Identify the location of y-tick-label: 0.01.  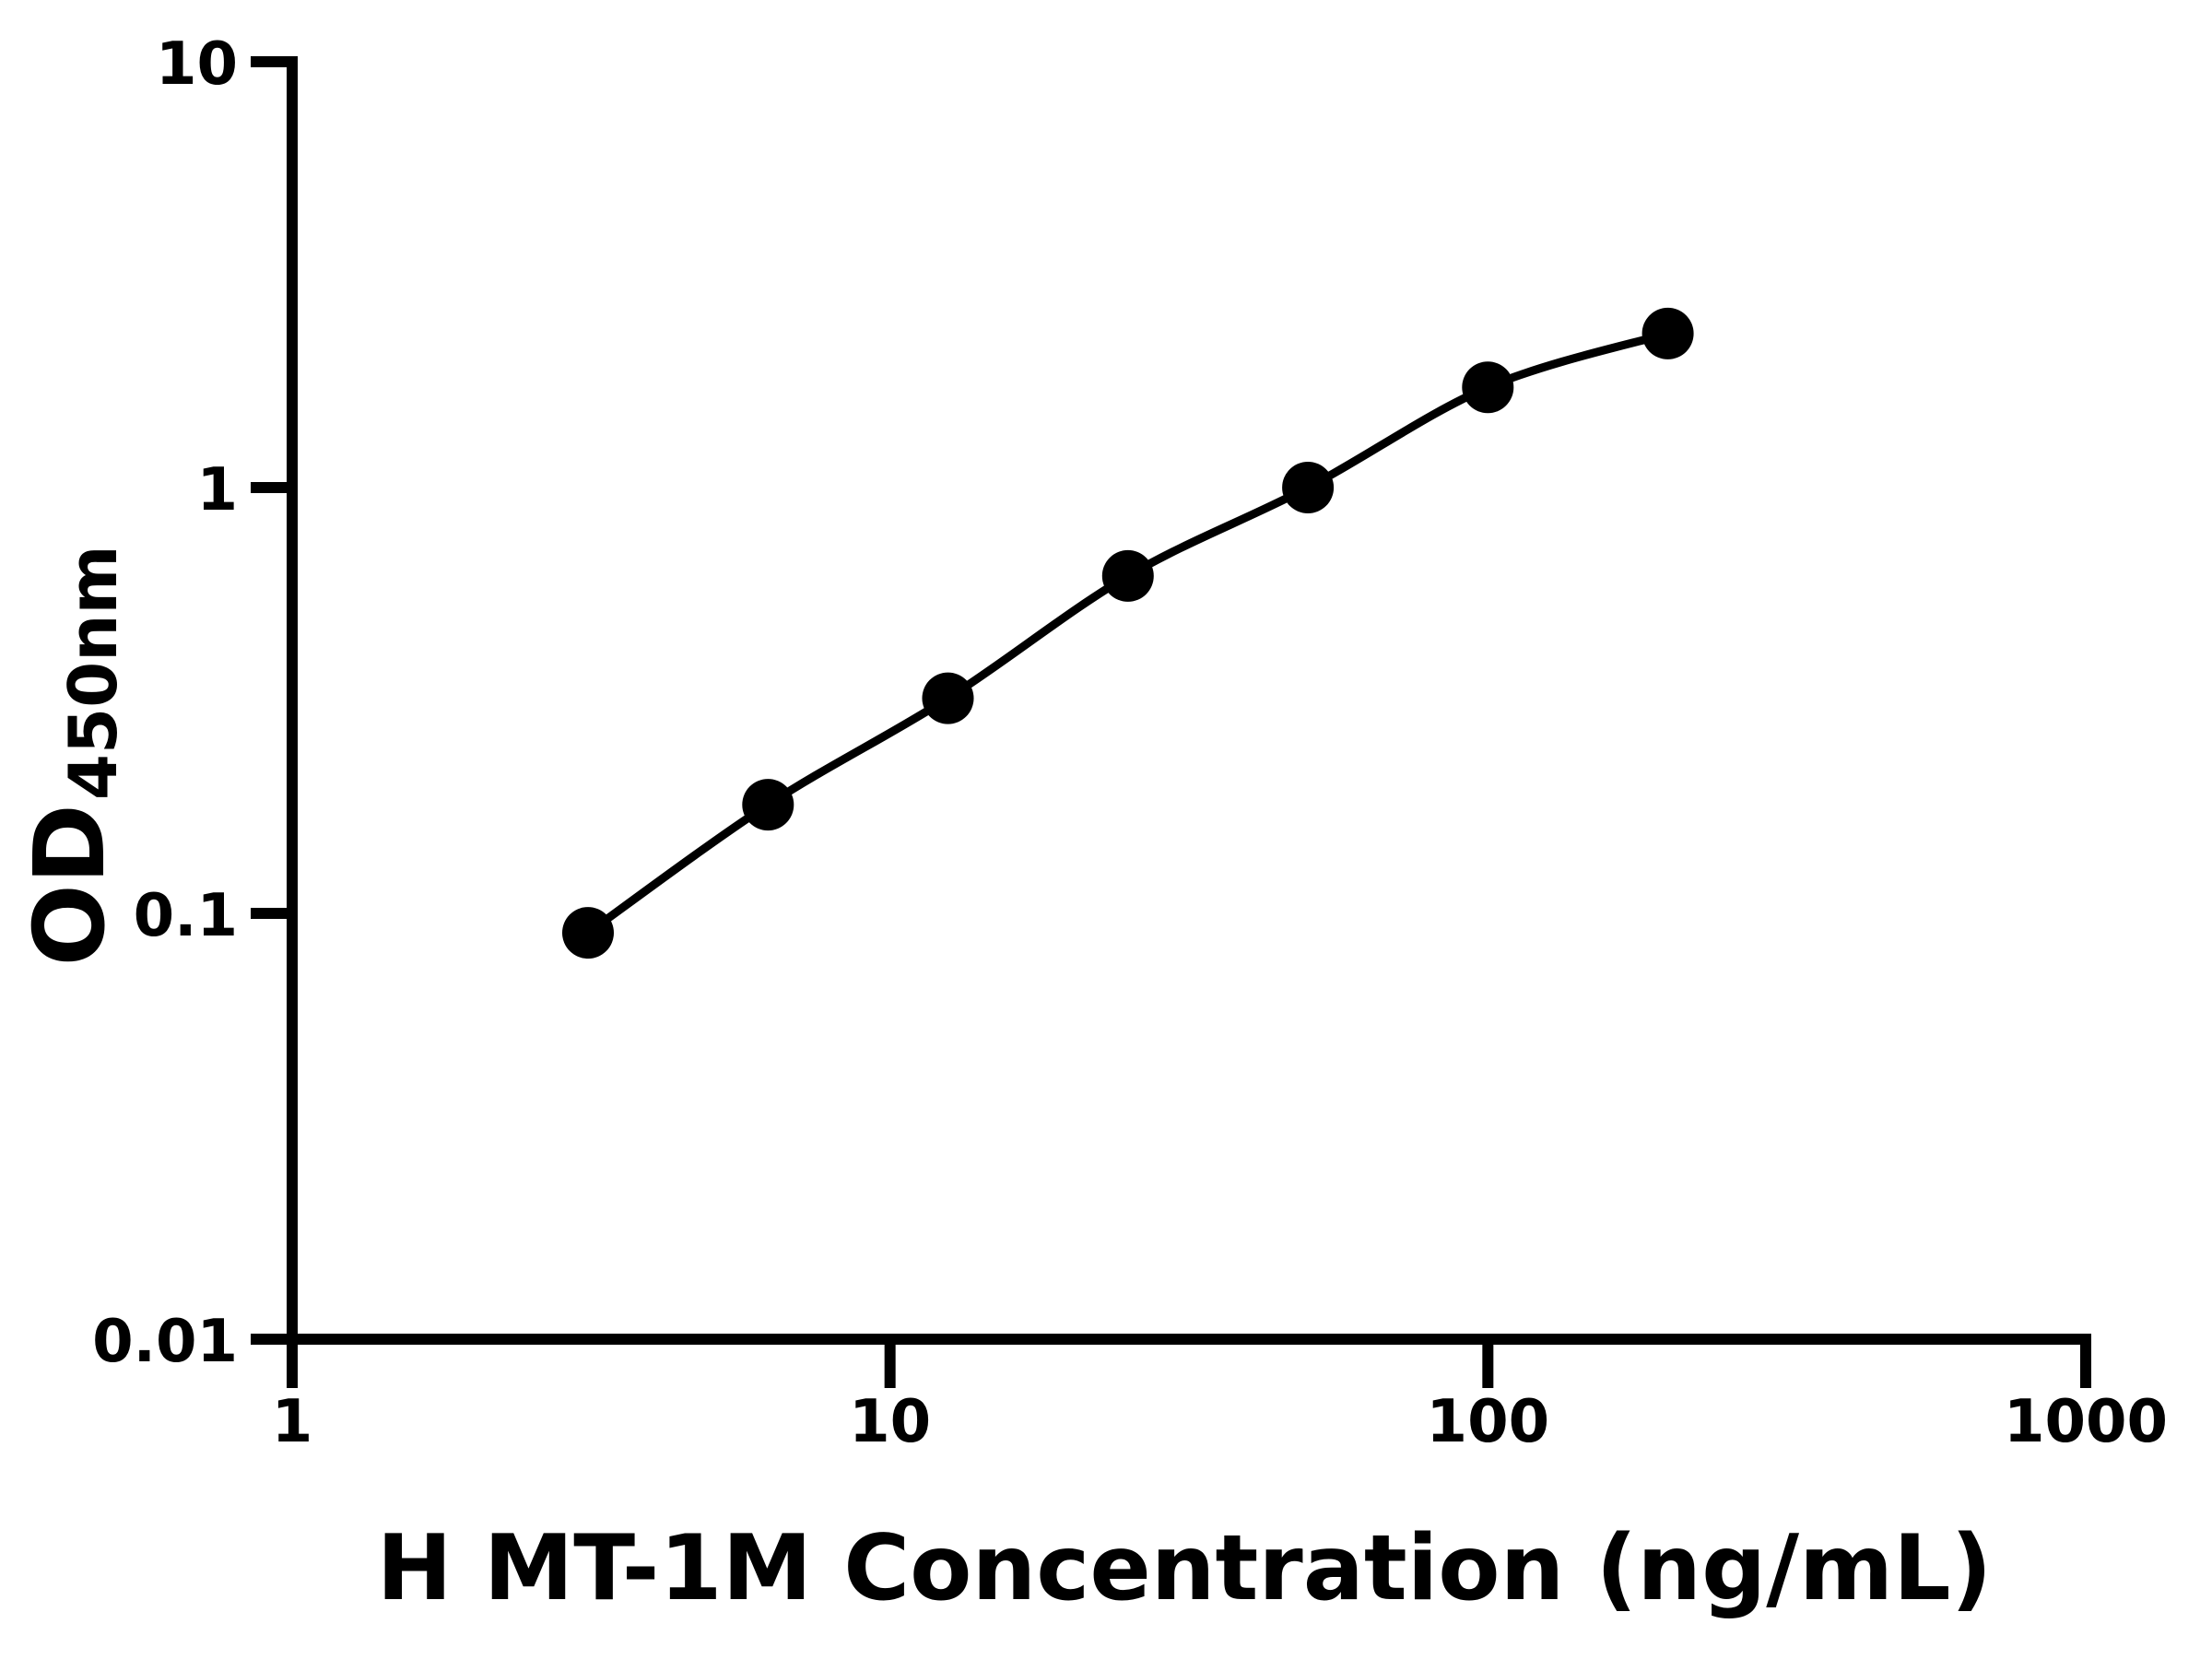
(165, 1342).